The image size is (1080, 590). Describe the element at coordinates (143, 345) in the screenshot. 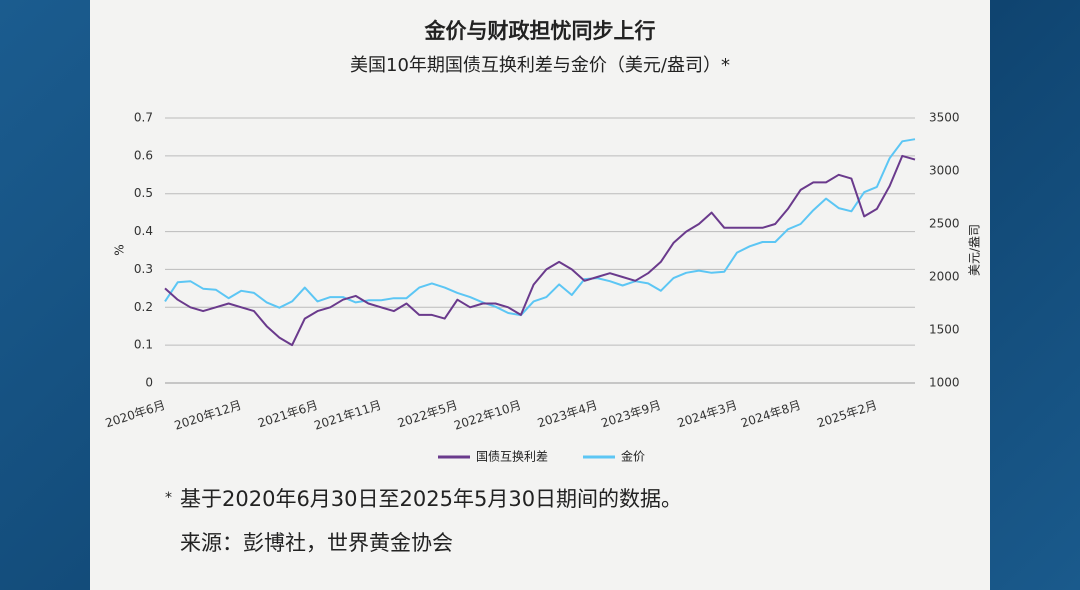

I see `y-tick-label: 0.1` at that location.